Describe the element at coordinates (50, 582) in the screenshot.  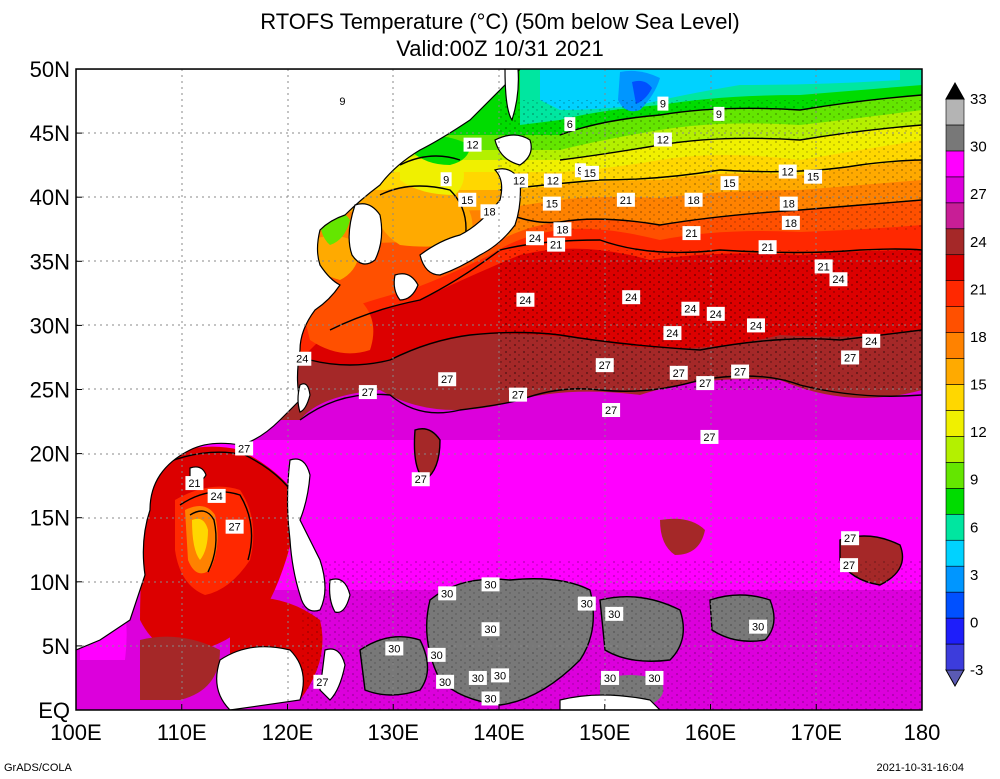
I see `y-tick-label: 10N` at that location.